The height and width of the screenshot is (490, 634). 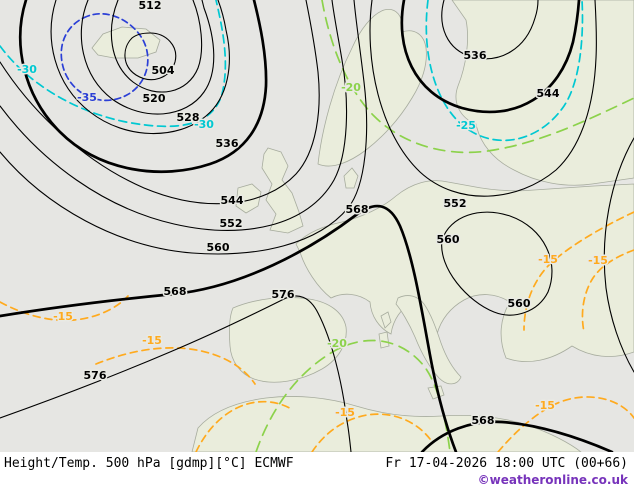 I want to click on copyright-link: ©weatheronline.co.uk, so click(x=552, y=480).